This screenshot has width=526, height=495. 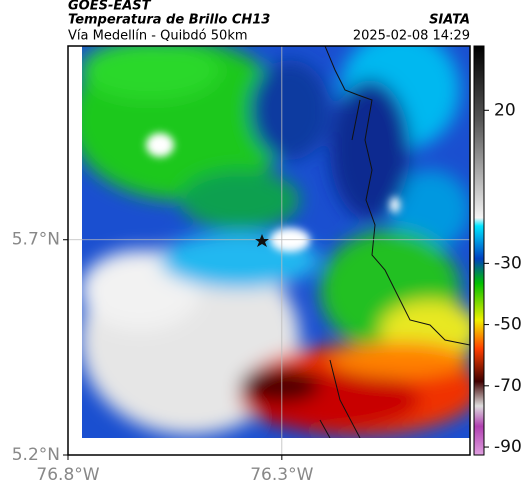 I want to click on x-tick-label: 76.3°W, so click(x=281, y=475).